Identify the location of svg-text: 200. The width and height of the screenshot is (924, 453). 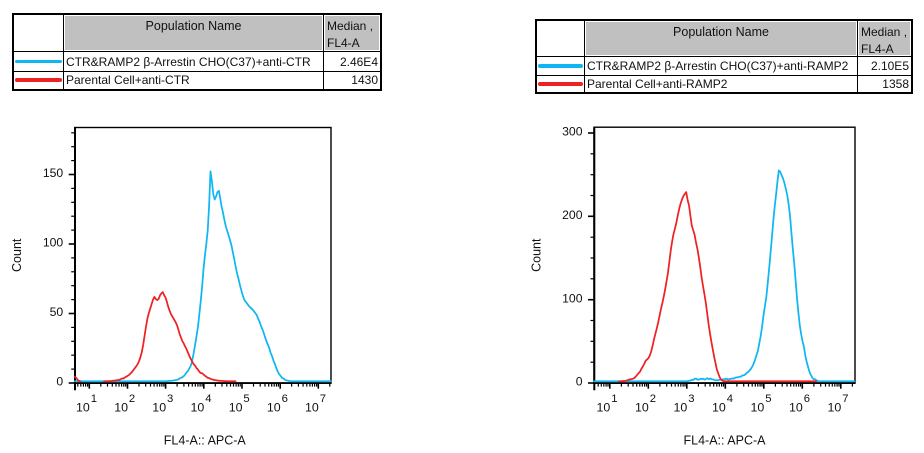
(572, 215).